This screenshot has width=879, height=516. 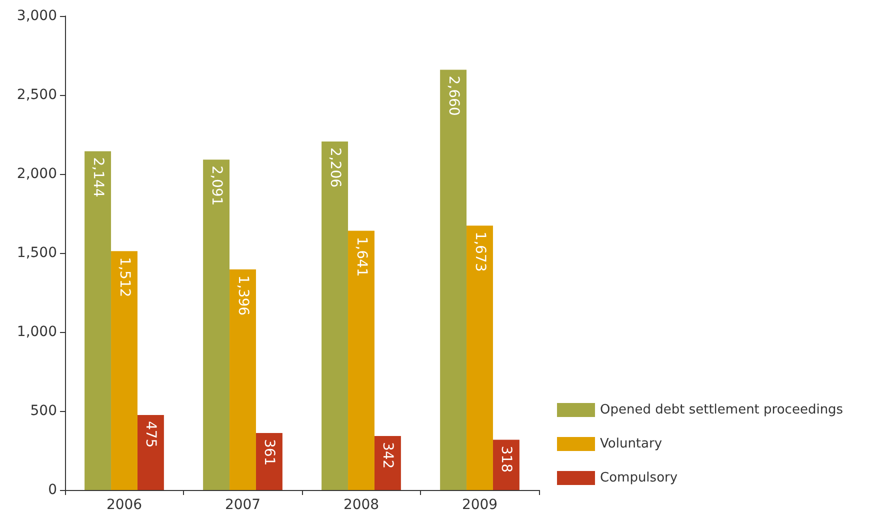 I want to click on x-tick-label: 2009, so click(x=480, y=505).